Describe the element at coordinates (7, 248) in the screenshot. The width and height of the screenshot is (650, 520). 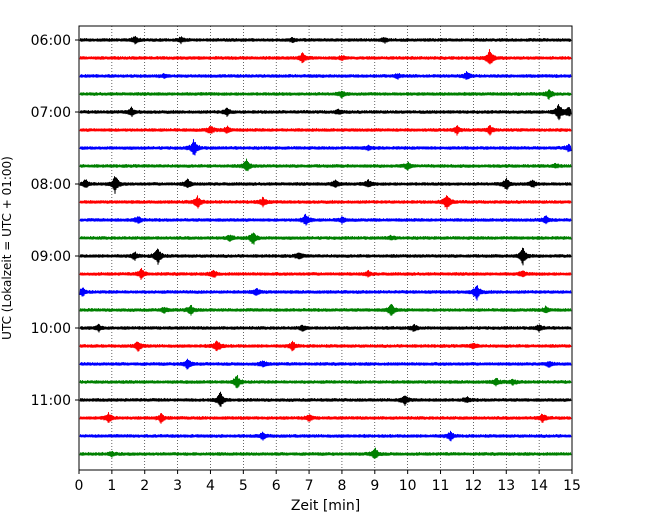
I see `y-axis-label: UTC (Lokalzeit = UTC + 01:00)` at that location.